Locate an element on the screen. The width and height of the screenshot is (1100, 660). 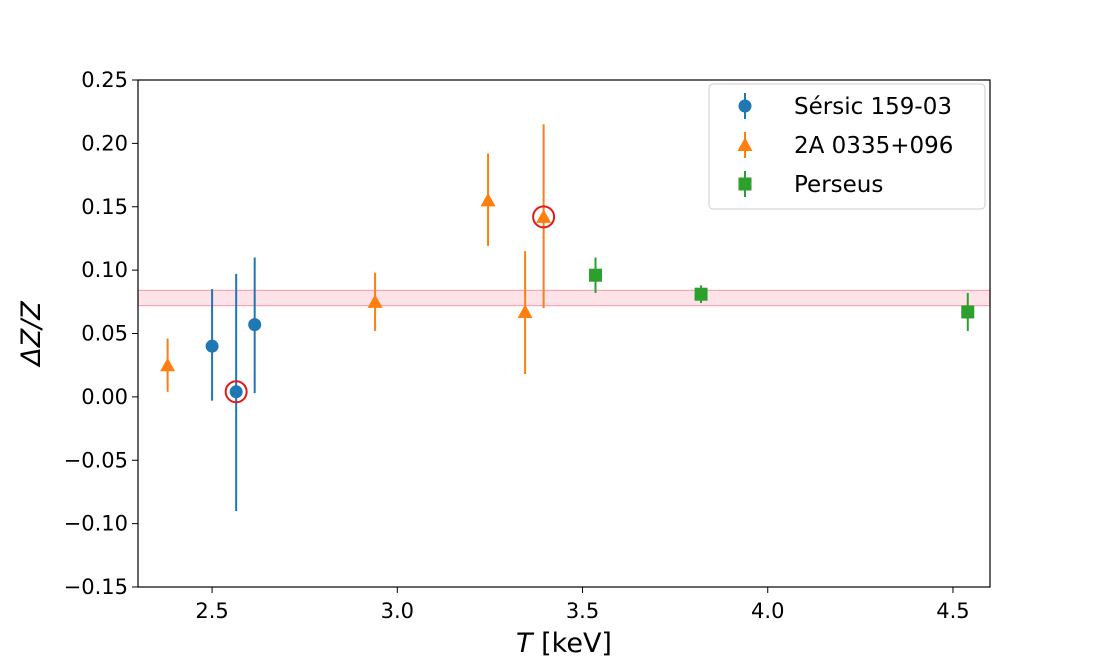
x-axis-label-symbol: T is located at coordinates (525, 643).